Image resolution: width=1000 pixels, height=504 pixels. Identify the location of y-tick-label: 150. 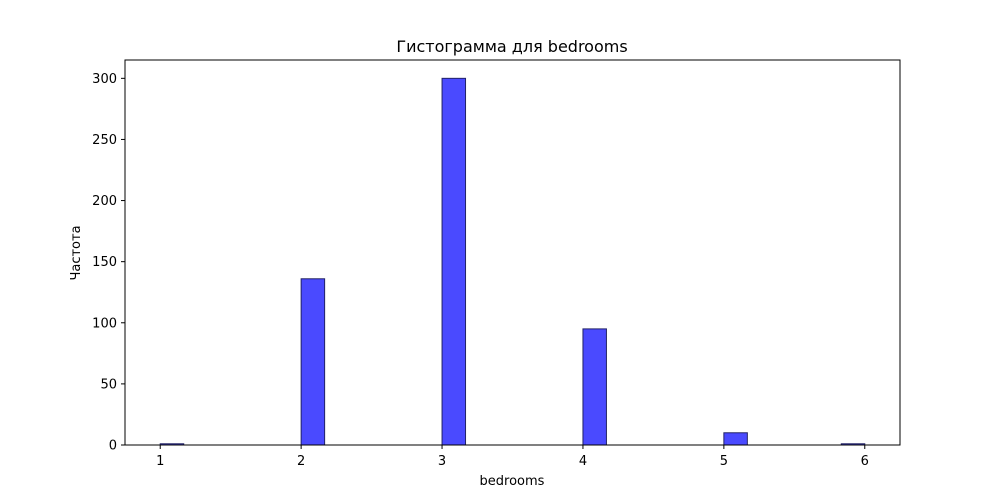
(104, 262).